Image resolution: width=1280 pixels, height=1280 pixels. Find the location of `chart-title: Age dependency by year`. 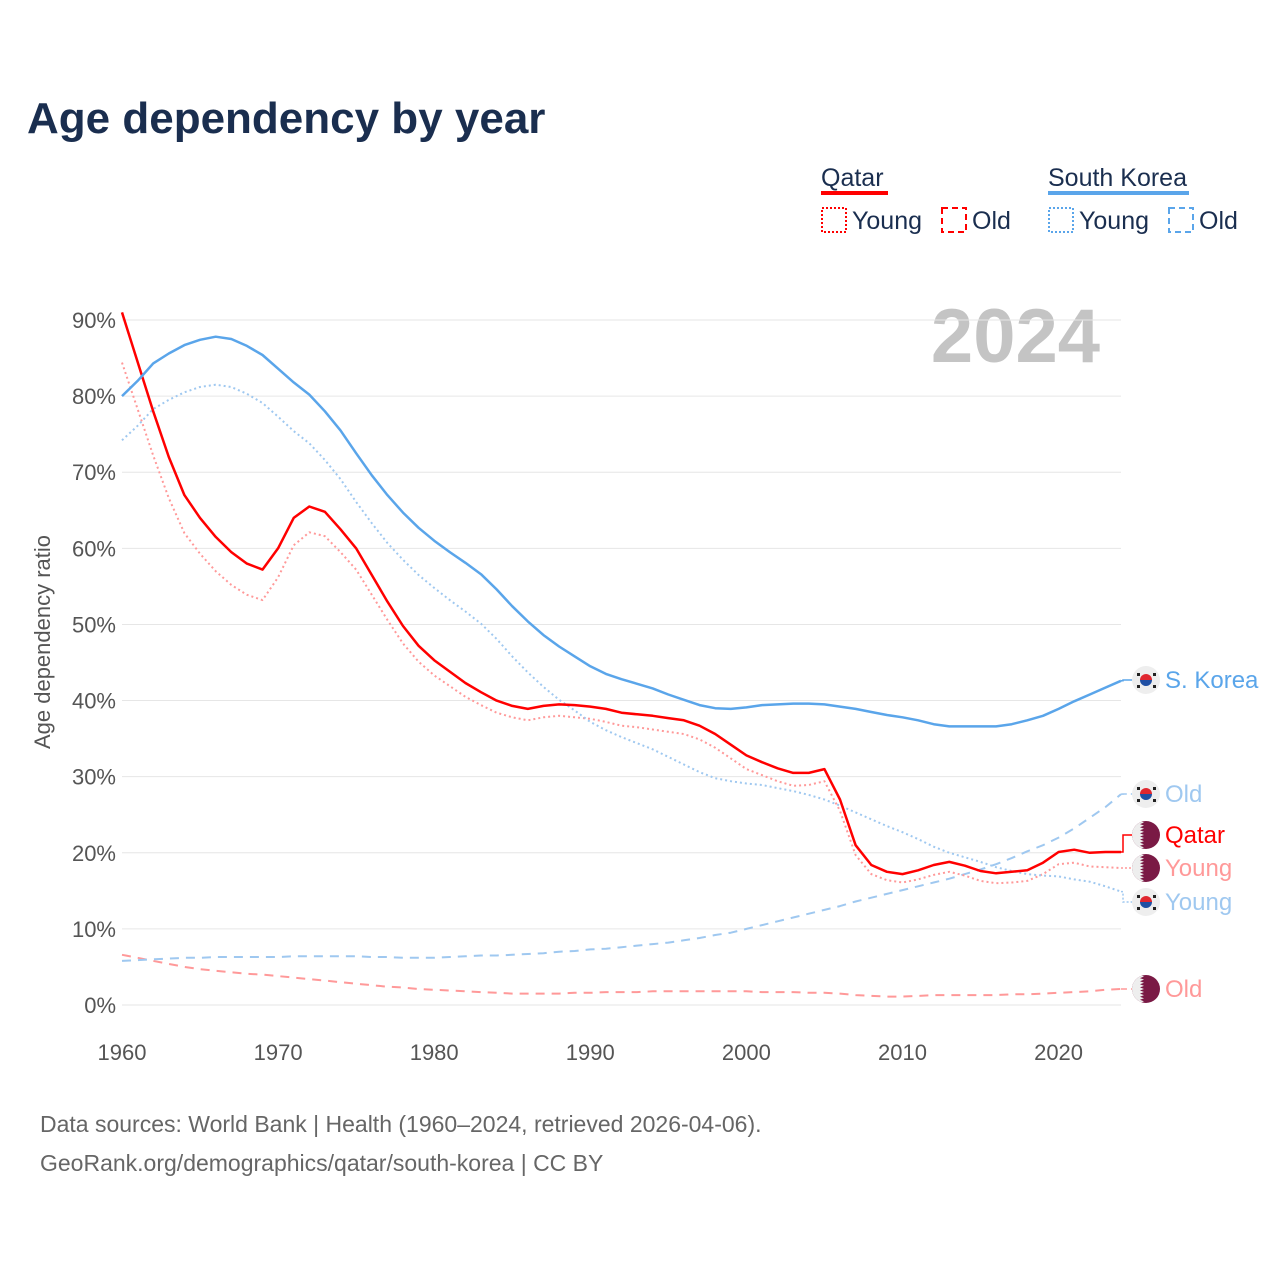

chart-title: Age dependency by year is located at coordinates (286, 118).